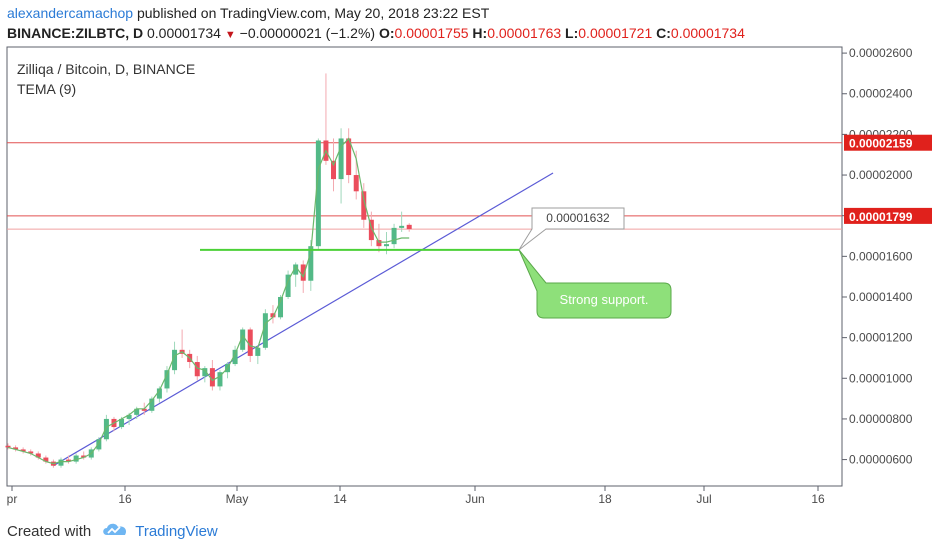 The height and width of the screenshot is (550, 932). What do you see at coordinates (340, 499) in the screenshot?
I see `x-tick-label: 14` at bounding box center [340, 499].